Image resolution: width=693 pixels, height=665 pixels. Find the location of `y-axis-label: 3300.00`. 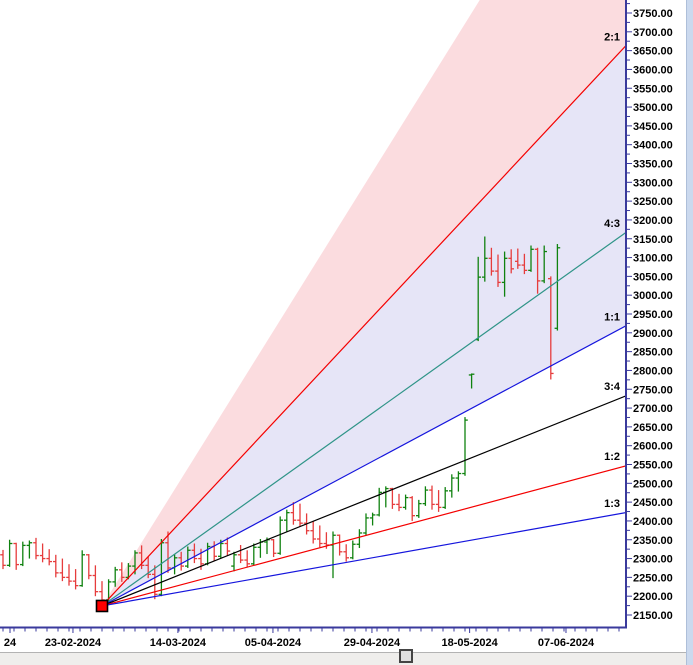

y-axis-label: 3300.00 is located at coordinates (653, 183).